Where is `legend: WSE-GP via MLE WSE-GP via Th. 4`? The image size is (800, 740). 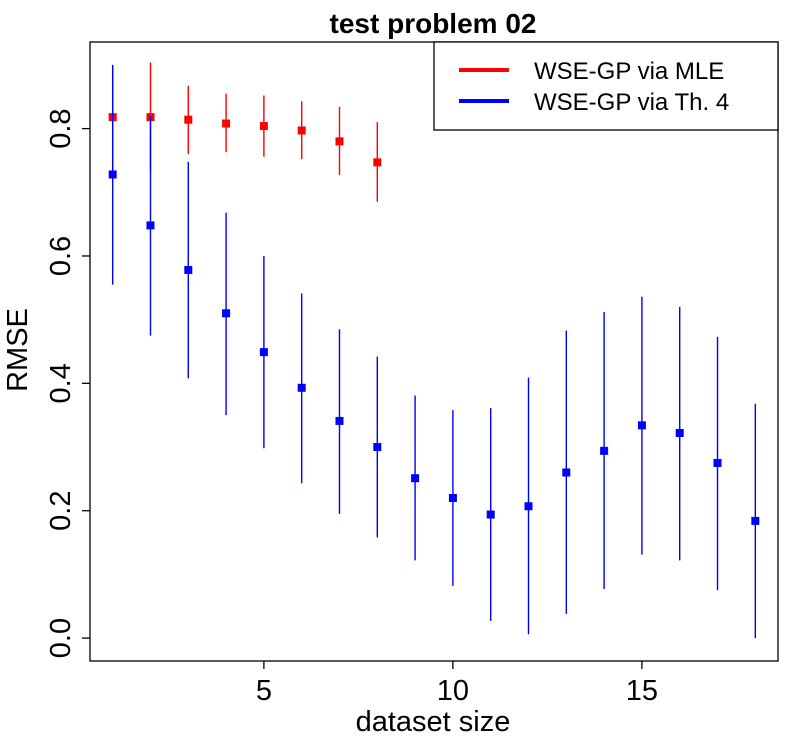 legend: WSE-GP via MLE WSE-GP via Th. 4 is located at coordinates (606, 86).